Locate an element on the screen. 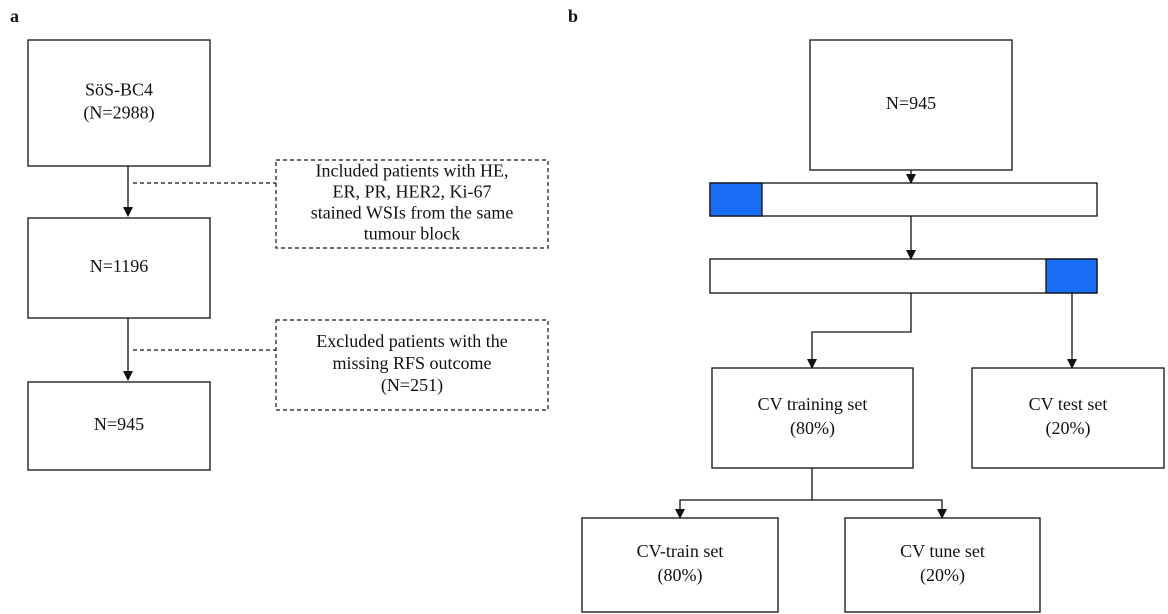 The width and height of the screenshot is (1168, 614). node-text: tumour block is located at coordinates (412, 234).